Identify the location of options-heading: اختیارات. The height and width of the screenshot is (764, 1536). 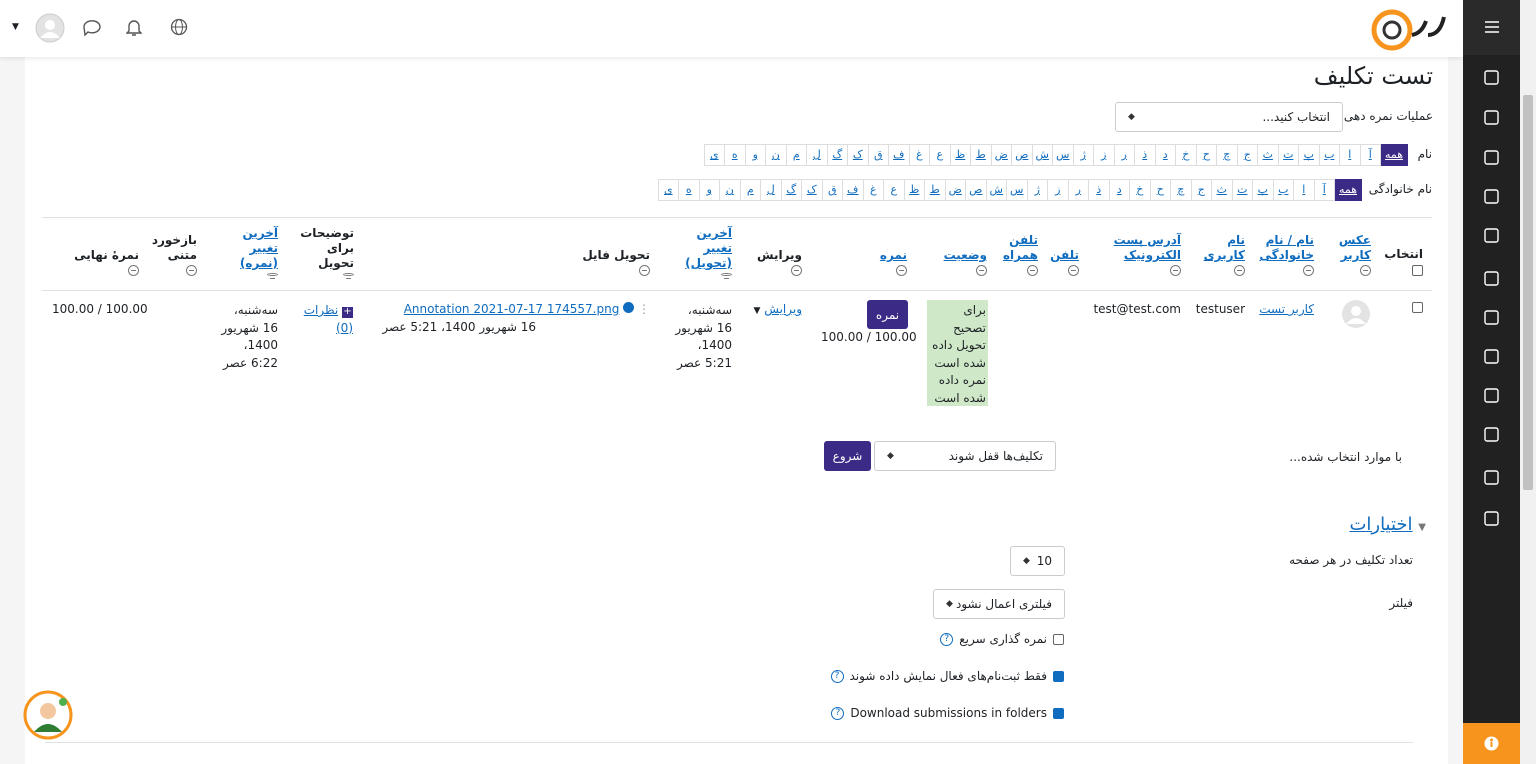
(1381, 524).